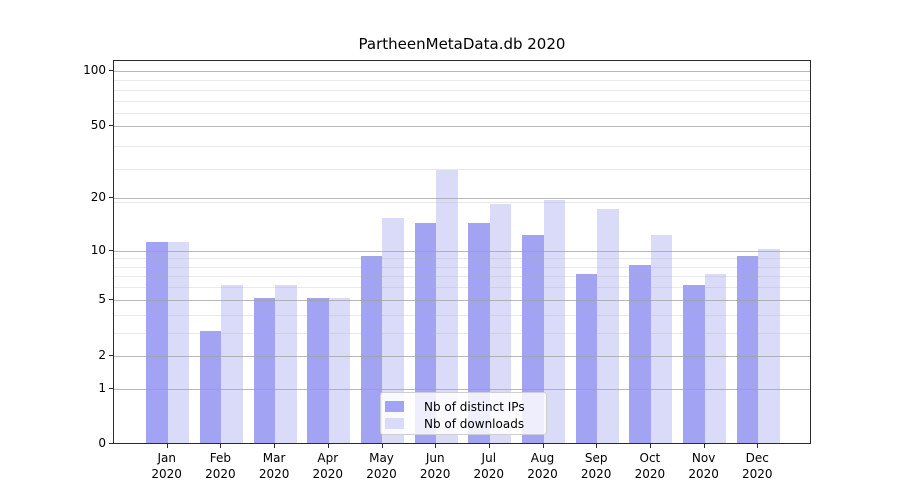 This screenshot has height=500, width=900. Describe the element at coordinates (102, 387) in the screenshot. I see `y-tick-label: 1` at that location.